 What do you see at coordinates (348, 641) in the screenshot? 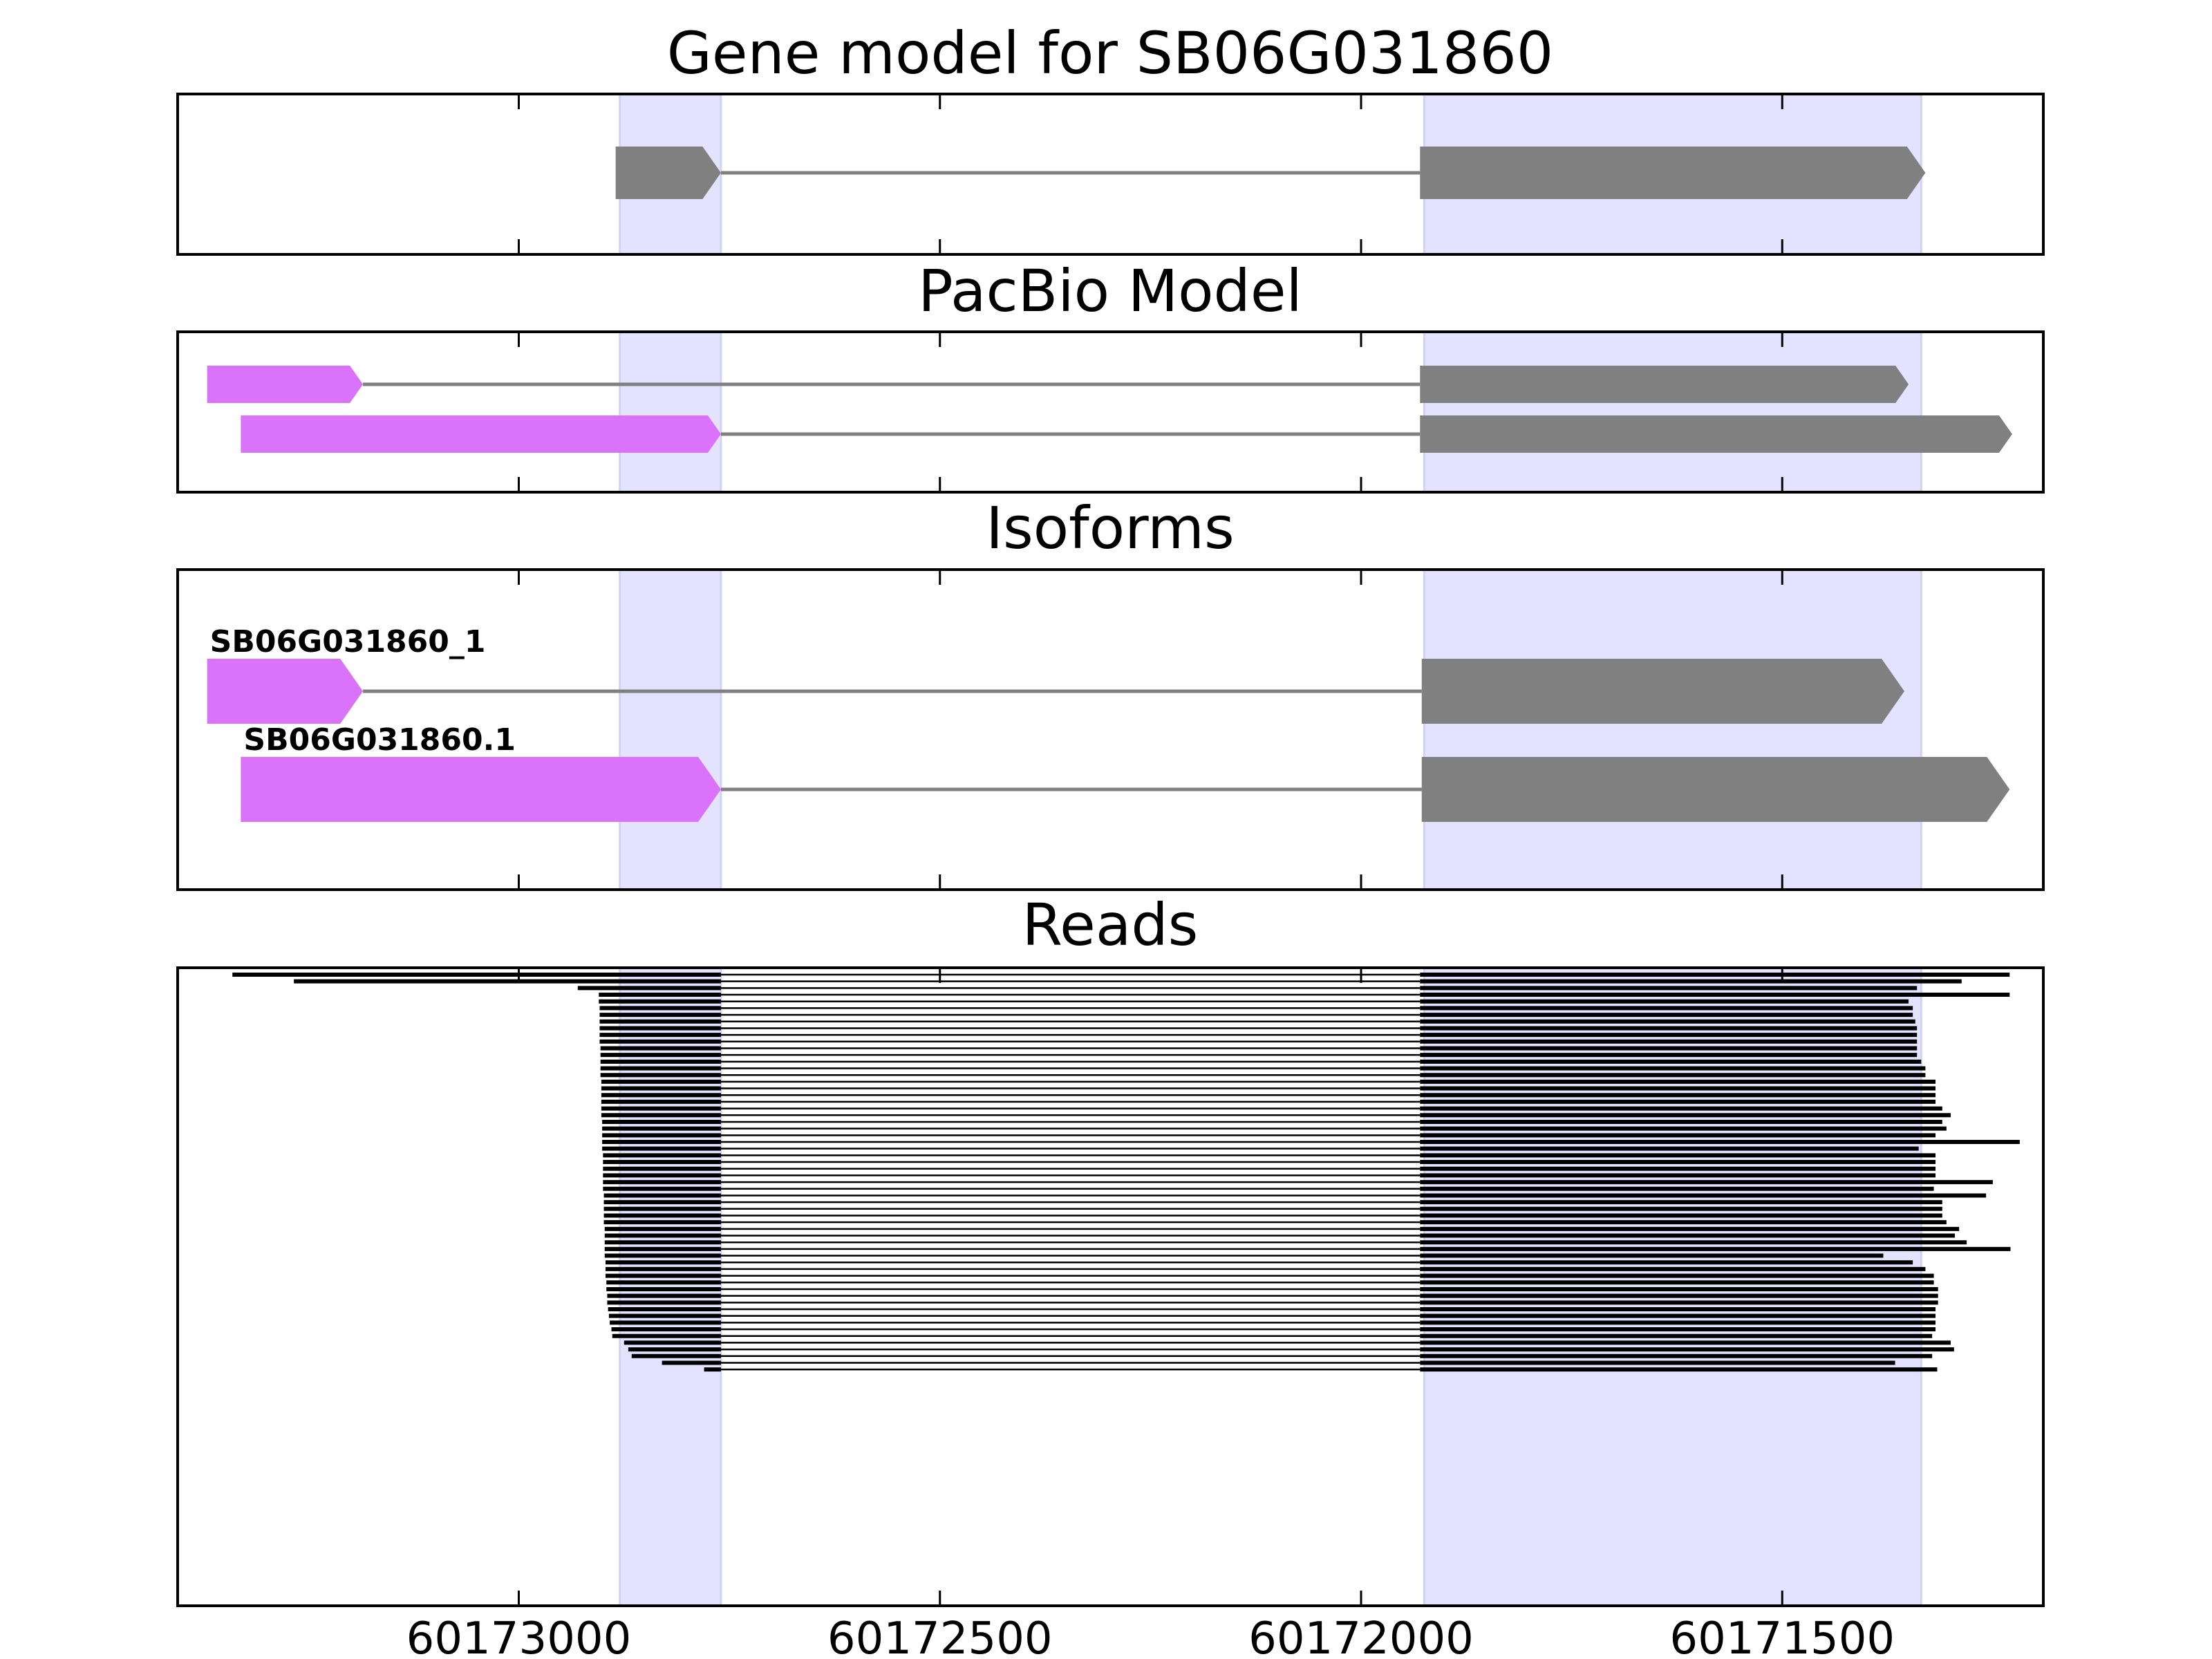
I see `isoform-label: SB06G031860_1` at bounding box center [348, 641].